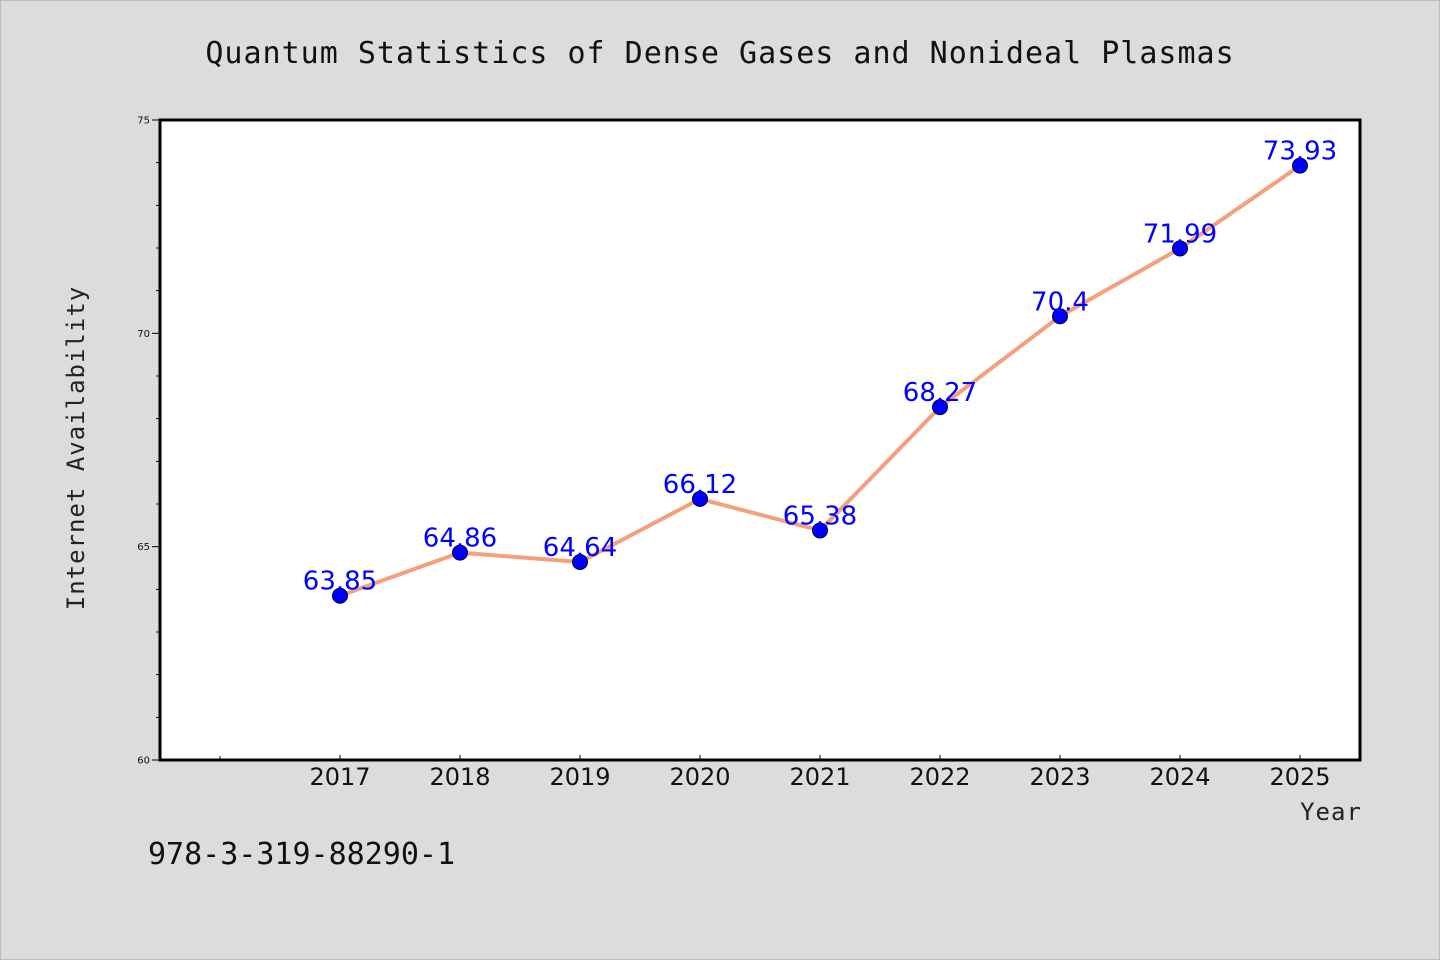  I want to click on data-label: 63.85, so click(340, 582).